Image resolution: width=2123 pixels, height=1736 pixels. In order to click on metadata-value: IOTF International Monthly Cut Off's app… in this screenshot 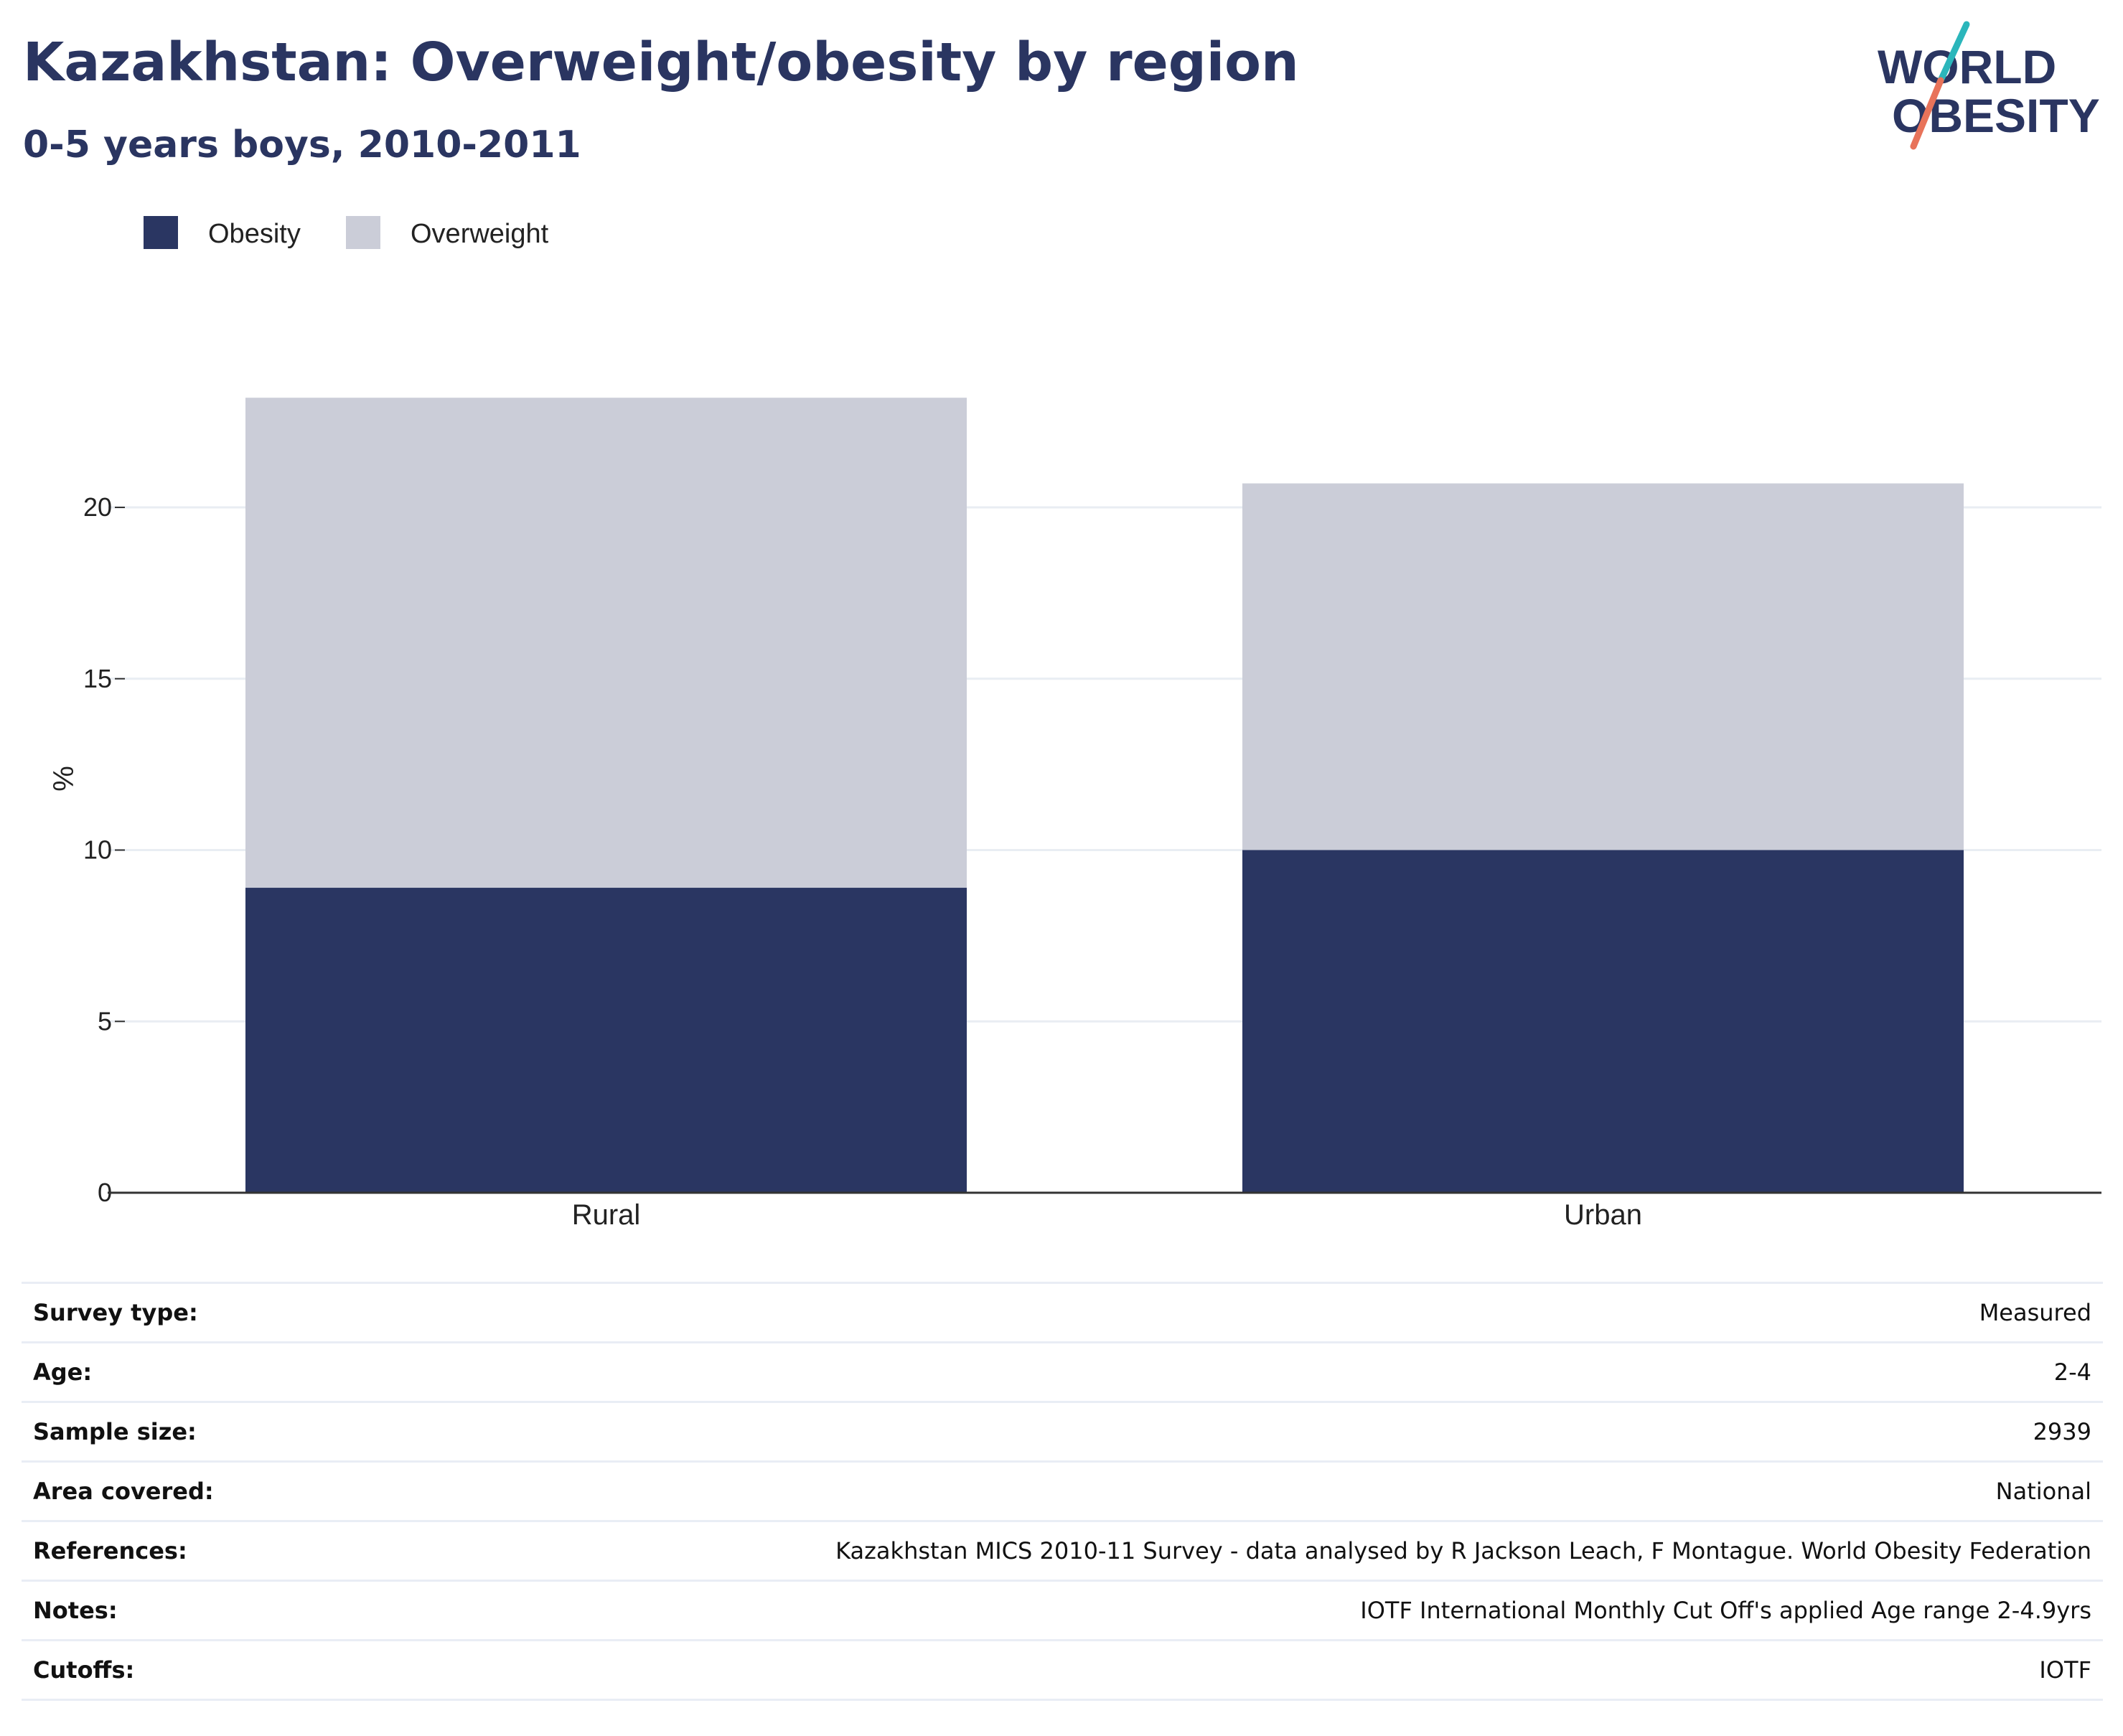, I will do `click(1725, 1610)`.